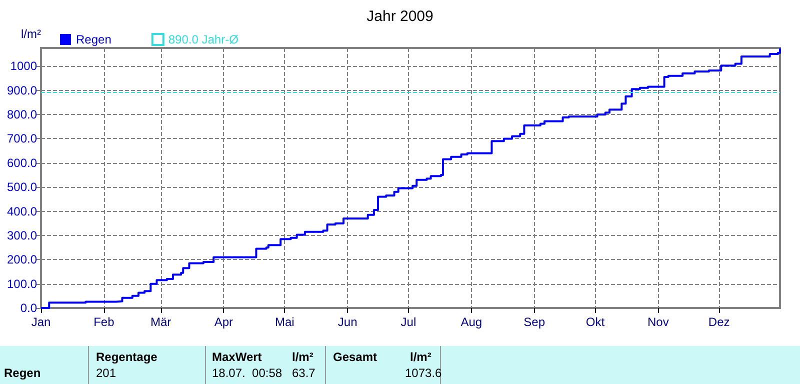 This screenshot has height=384, width=800. I want to click on y-tick-label: 200.0, so click(22, 259).